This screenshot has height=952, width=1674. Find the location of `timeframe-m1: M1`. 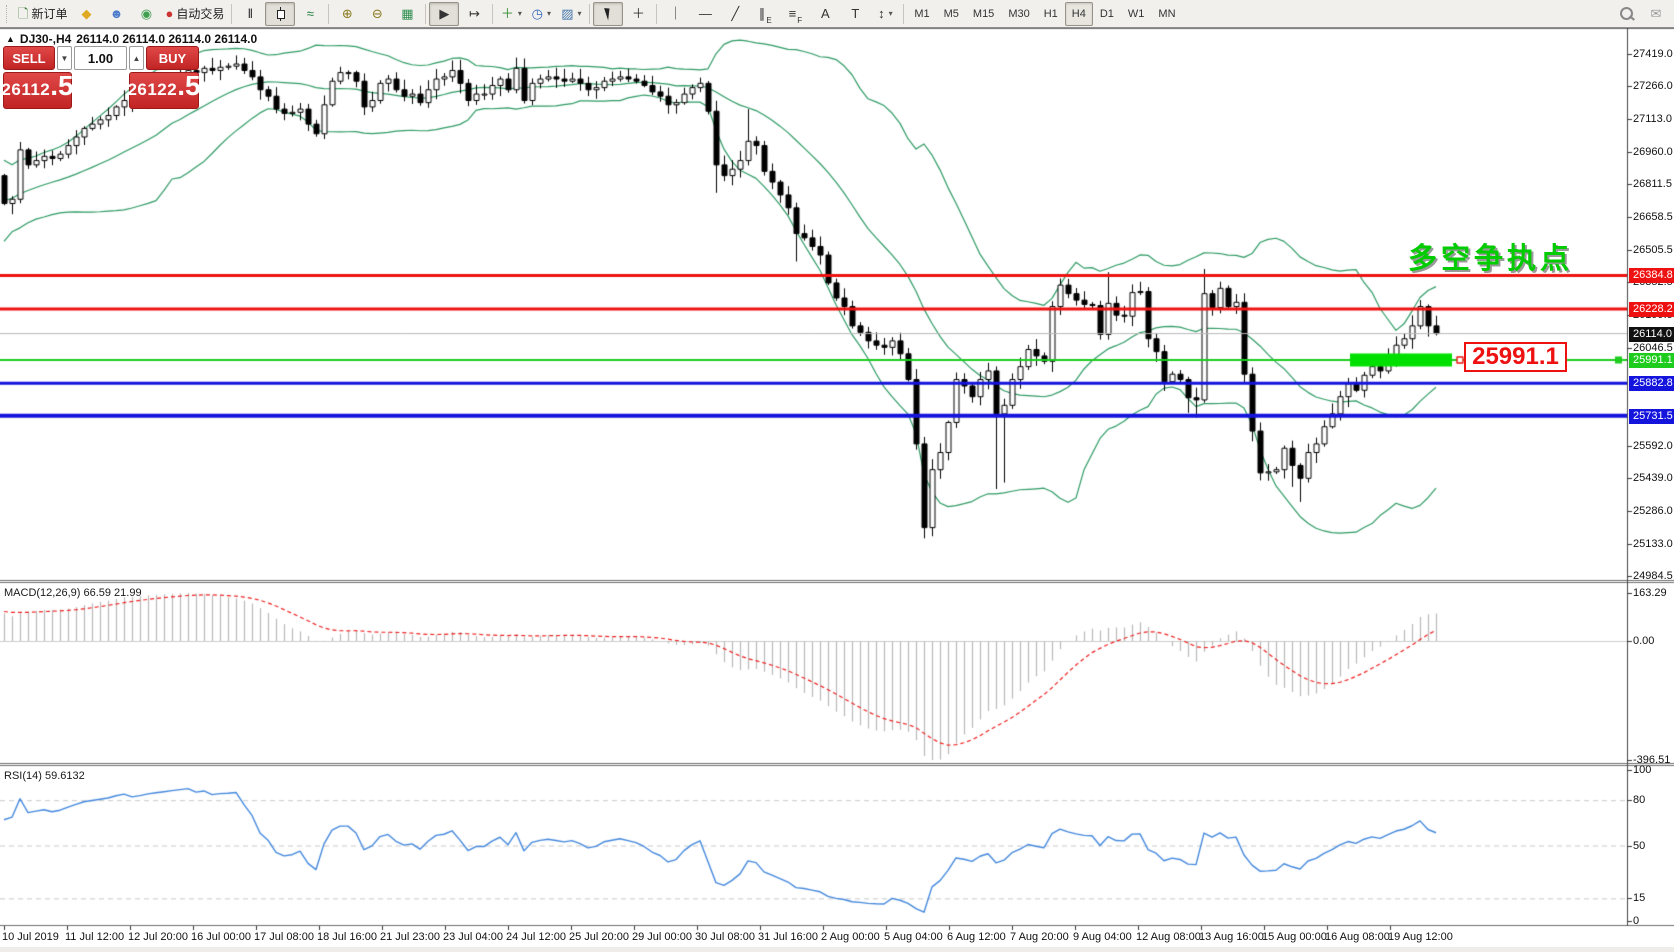

timeframe-m1: M1 is located at coordinates (922, 13).